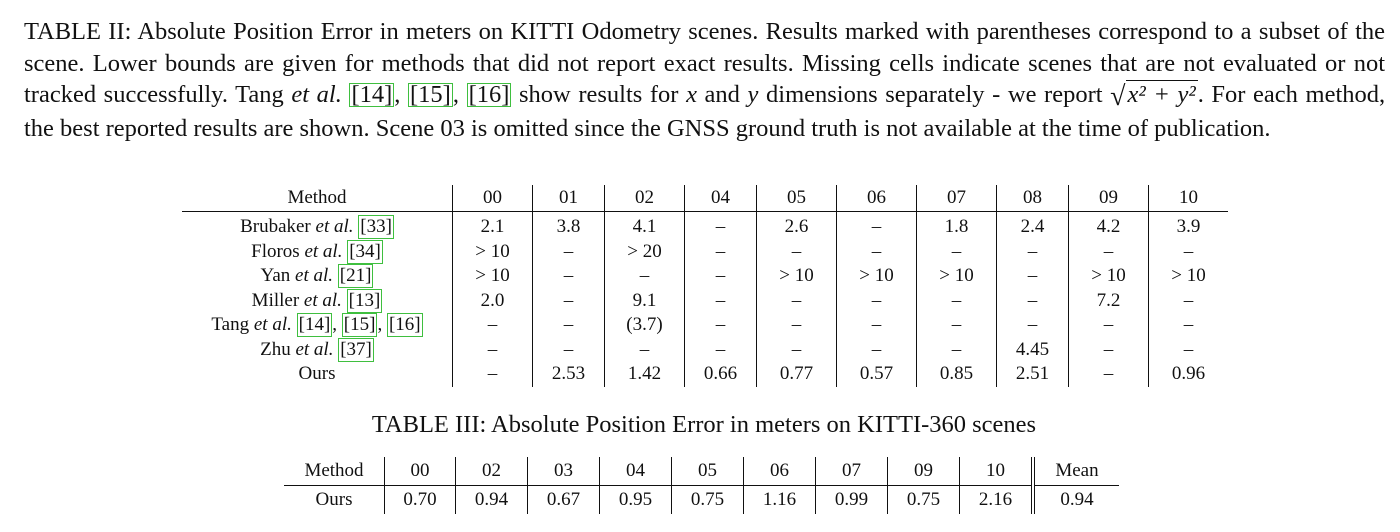 The height and width of the screenshot is (532, 1400). I want to click on method-cell: Ours, so click(317, 374).